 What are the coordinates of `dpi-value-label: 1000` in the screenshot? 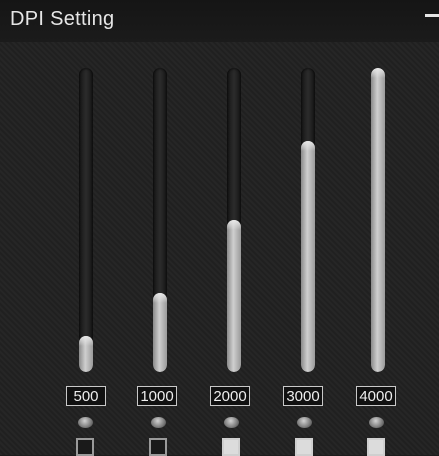 It's located at (157, 396).